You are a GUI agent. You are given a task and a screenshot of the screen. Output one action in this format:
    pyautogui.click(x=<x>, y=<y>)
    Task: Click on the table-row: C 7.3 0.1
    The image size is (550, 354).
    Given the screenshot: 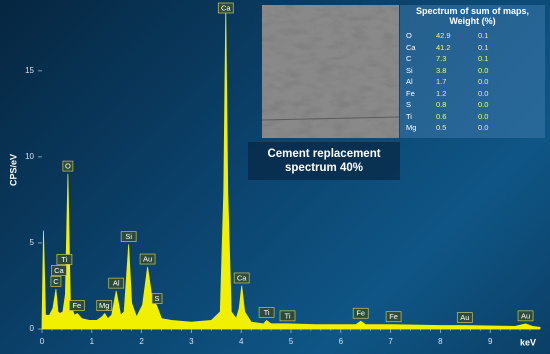 What is the action you would take?
    pyautogui.click(x=472, y=59)
    